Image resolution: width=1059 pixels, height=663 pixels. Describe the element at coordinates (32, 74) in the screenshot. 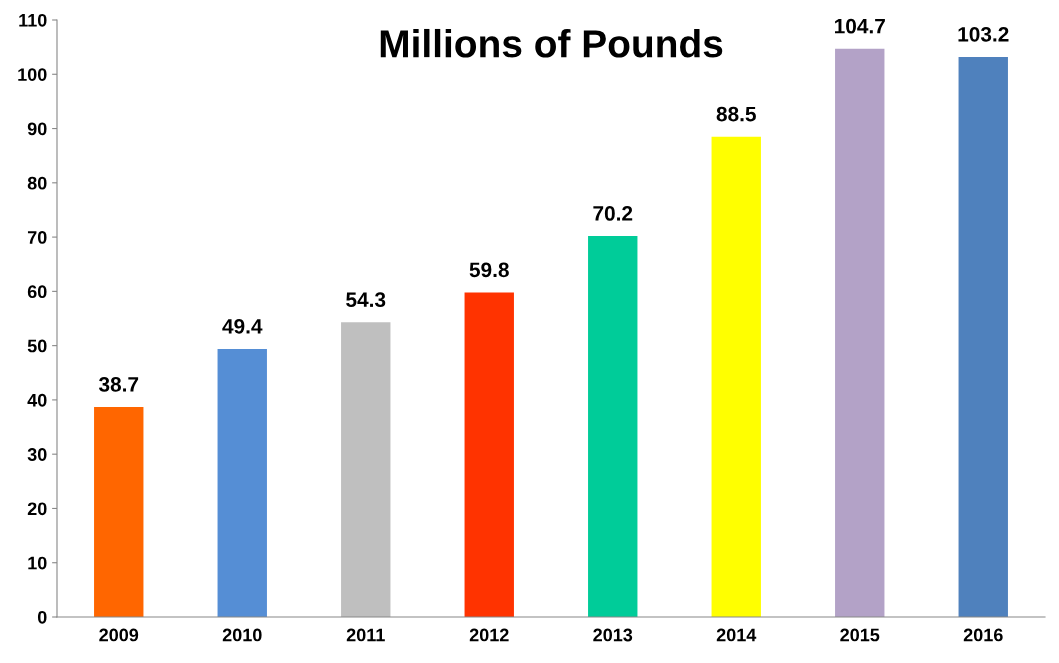

I see `y-tick-label: 100` at that location.